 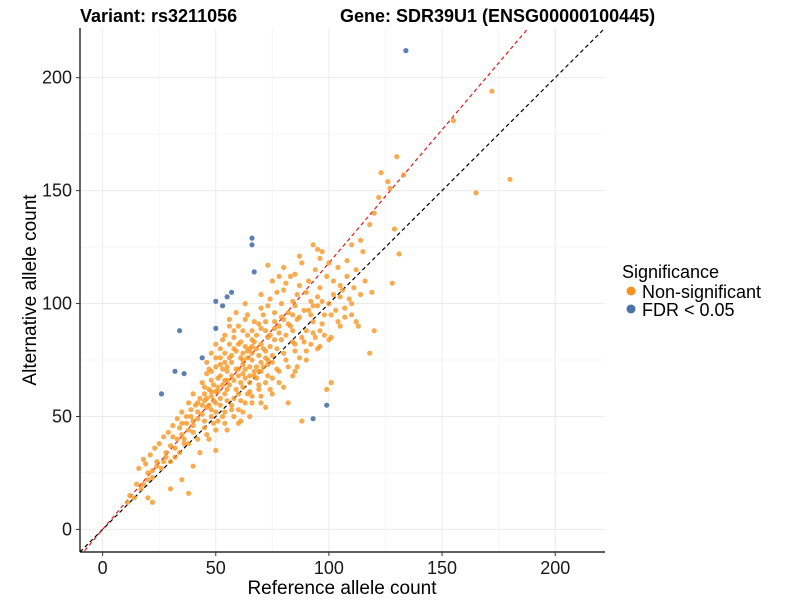 I want to click on y-tick-label-50: 50, so click(x=62, y=416).